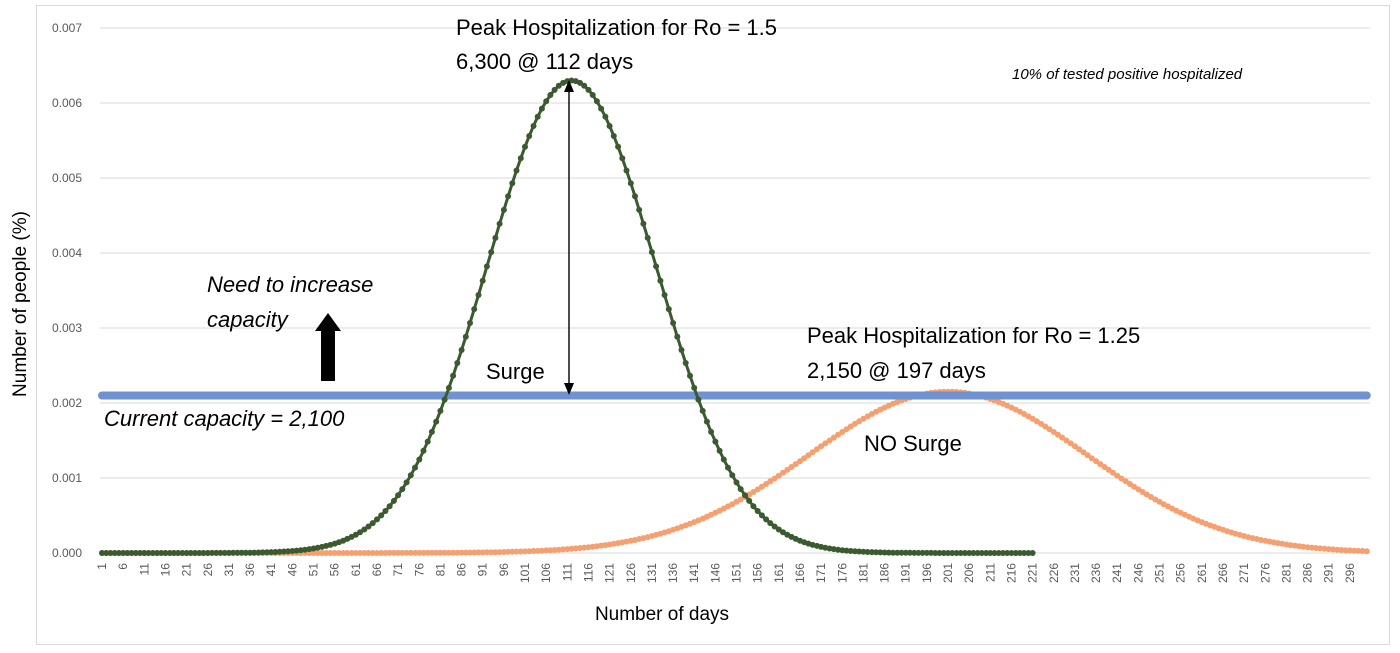 The width and height of the screenshot is (1400, 653). Describe the element at coordinates (67, 103) in the screenshot. I see `y-tick-label: 0.006` at that location.